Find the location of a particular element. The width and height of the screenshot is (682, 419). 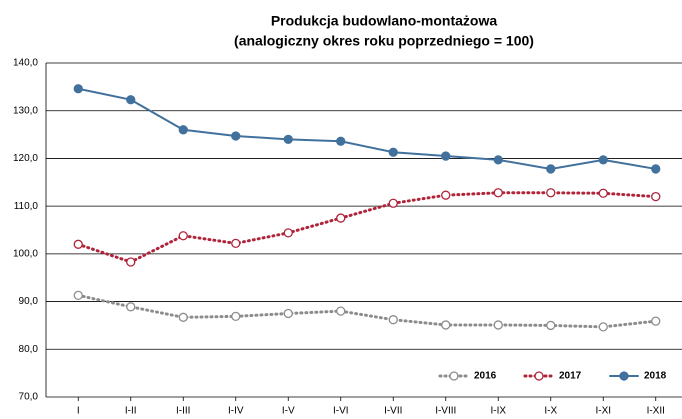

x-tick-label: I is located at coordinates (78, 411).